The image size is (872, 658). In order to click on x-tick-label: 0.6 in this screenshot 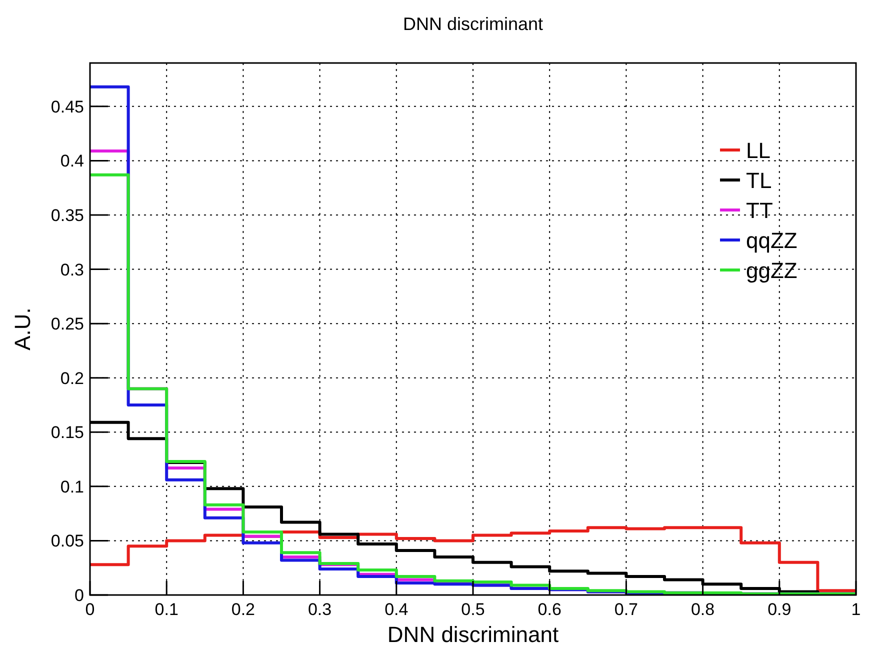, I will do `click(550, 609)`.